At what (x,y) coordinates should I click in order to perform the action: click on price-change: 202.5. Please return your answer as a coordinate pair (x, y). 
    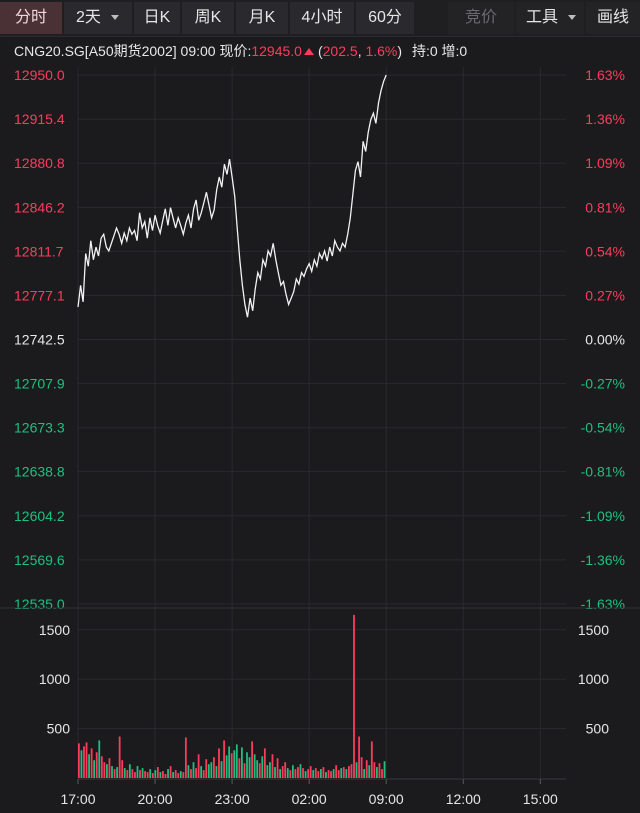
    Looking at the image, I should click on (340, 51).